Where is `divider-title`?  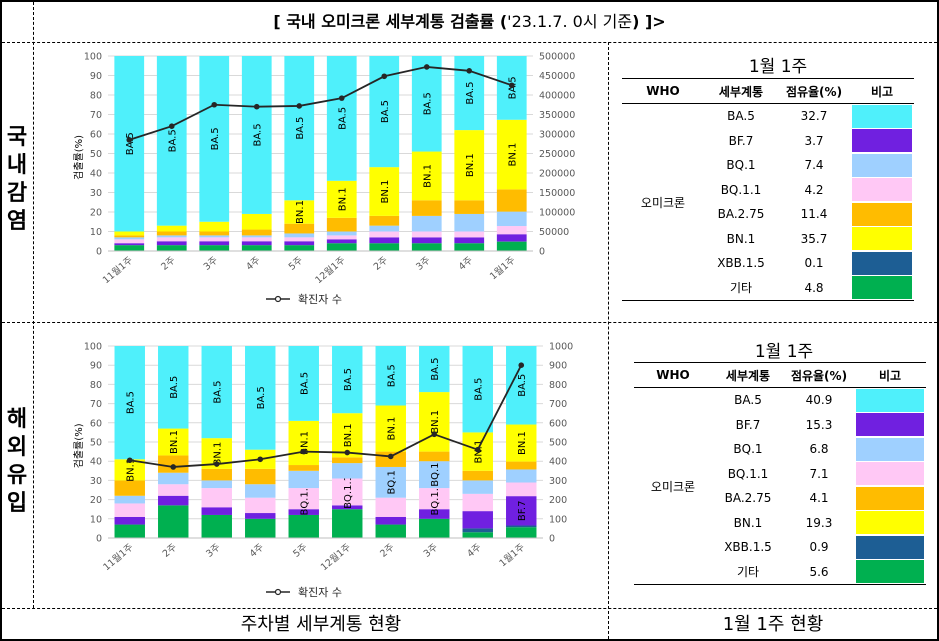
divider-title is located at coordinates (469, 42).